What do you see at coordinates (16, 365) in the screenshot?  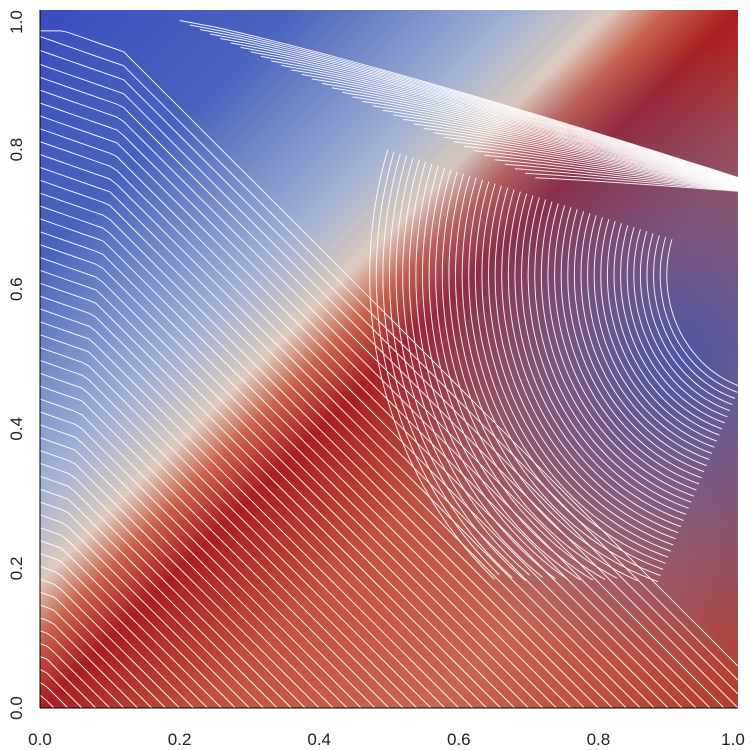 I see `y-tick-labels: 0.0 0.2 0.4 0.6 0.8 1.0` at bounding box center [16, 365].